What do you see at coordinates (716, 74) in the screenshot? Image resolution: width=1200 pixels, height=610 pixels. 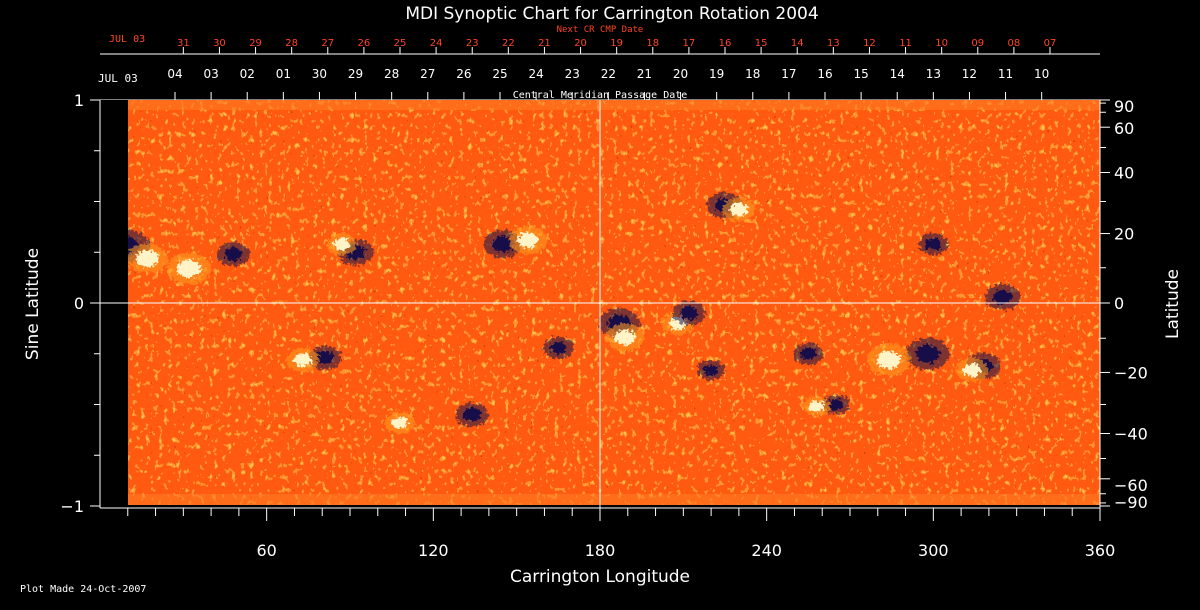 I see `cmp-tick-label: 19` at bounding box center [716, 74].